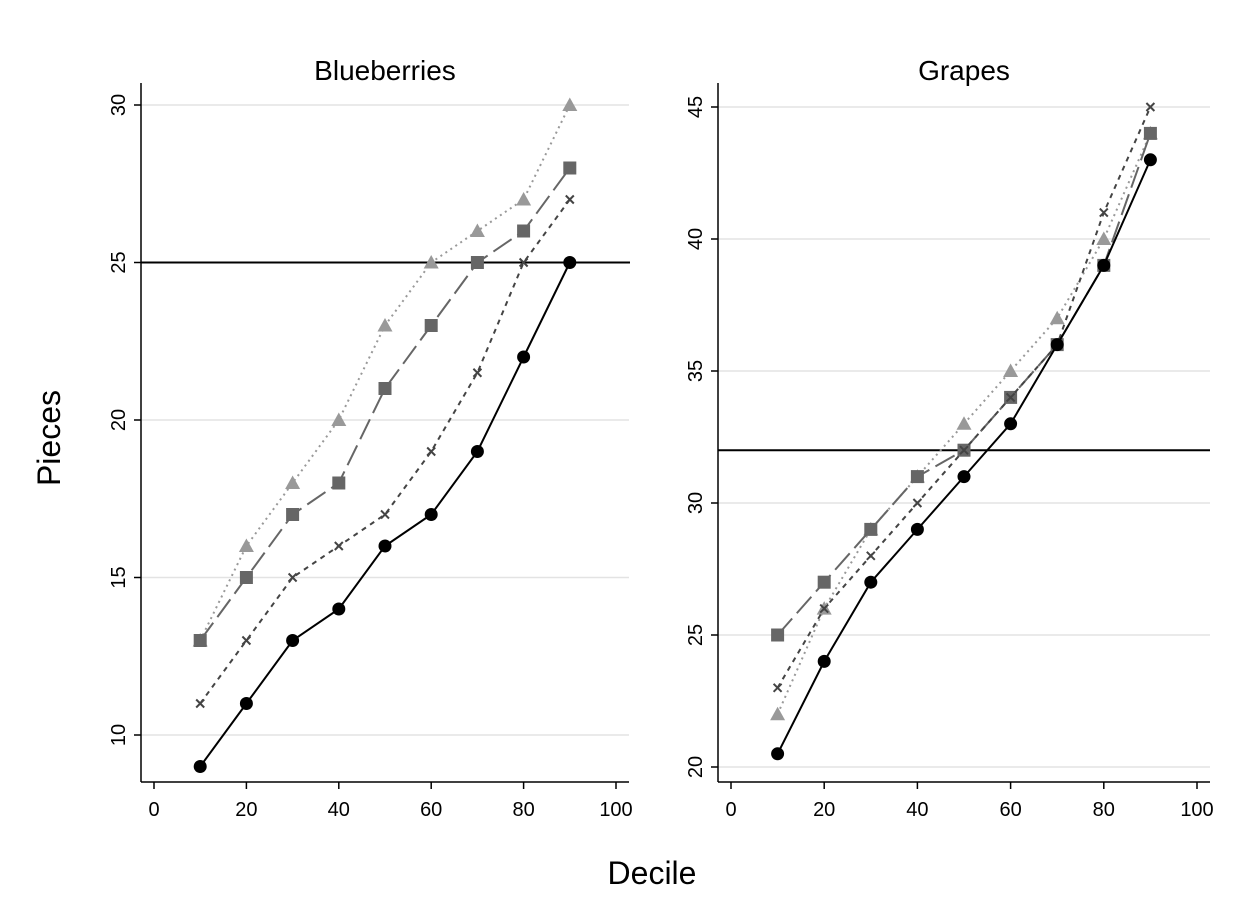 The image size is (1251, 913). Describe the element at coordinates (652, 873) in the screenshot. I see `x-axis-title: Decile` at that location.